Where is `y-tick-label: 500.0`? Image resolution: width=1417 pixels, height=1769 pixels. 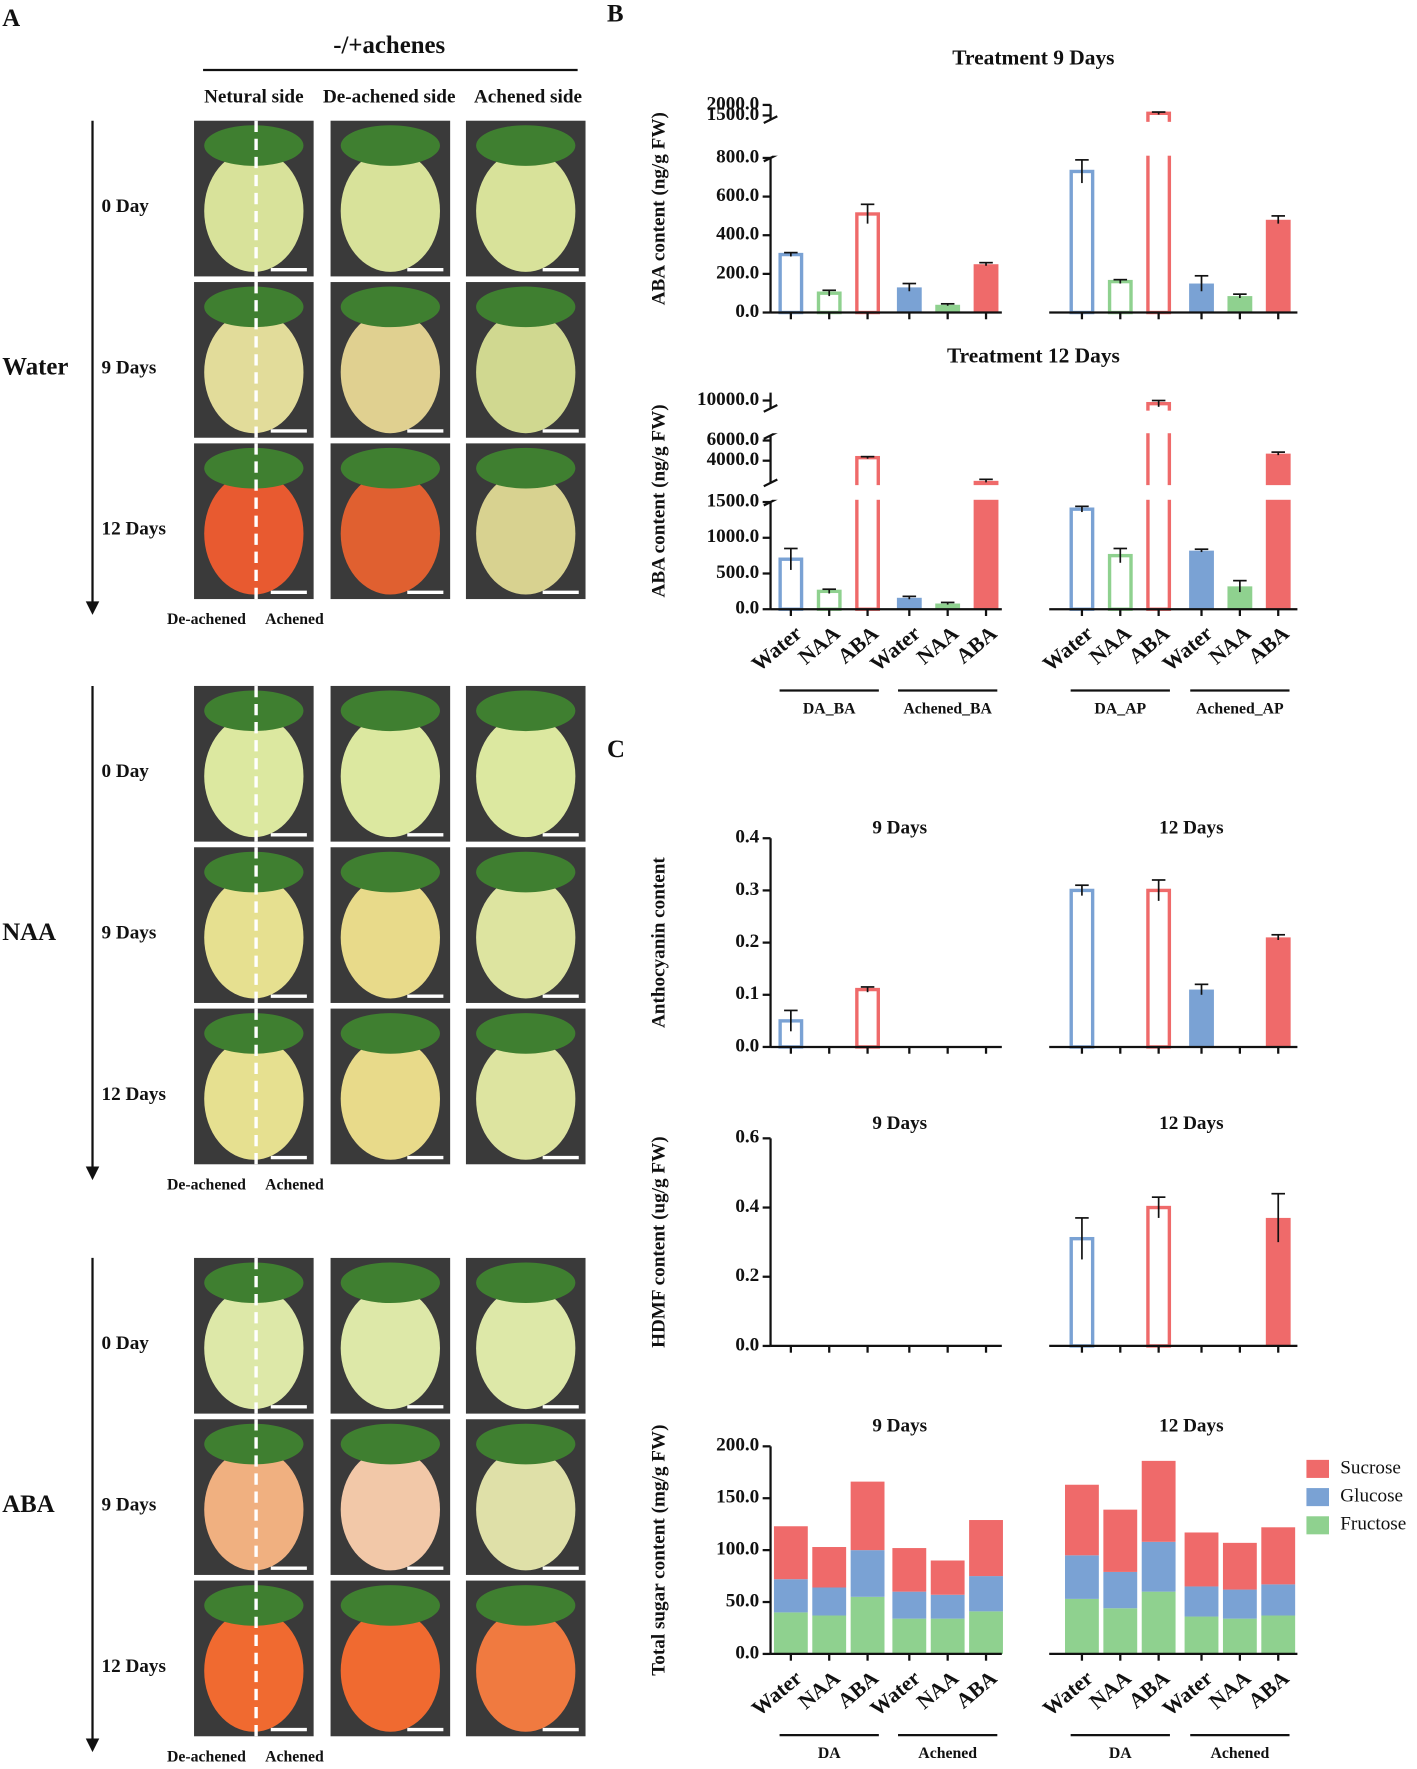 y-tick-label: 500.0 is located at coordinates (737, 572).